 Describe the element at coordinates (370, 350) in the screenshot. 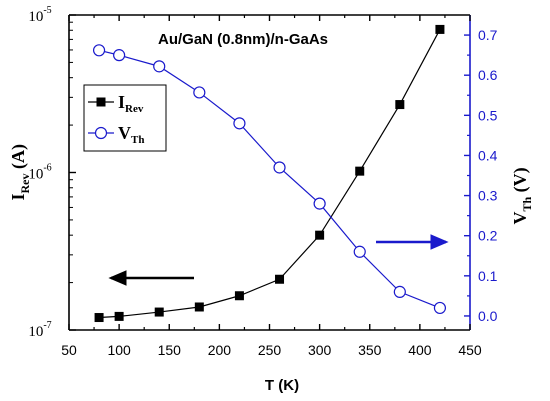

I see `x-tick-label: 350` at that location.